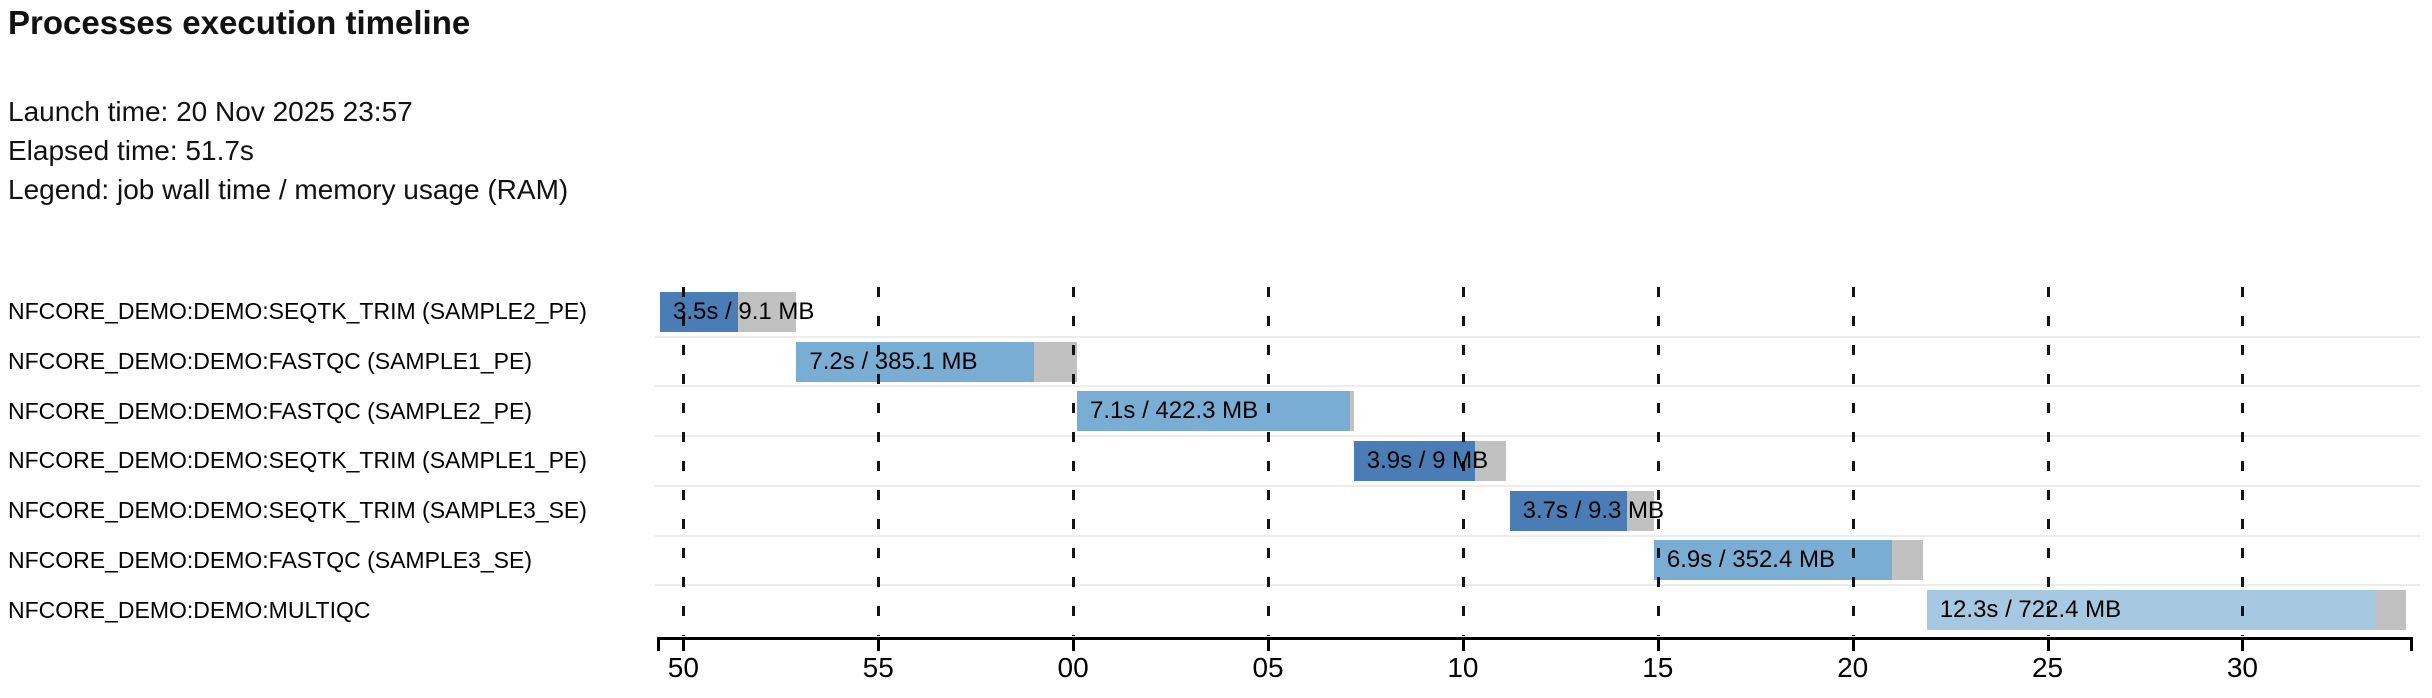 This screenshot has width=2432, height=698. I want to click on page-title: Processes execution timeline, so click(239, 22).